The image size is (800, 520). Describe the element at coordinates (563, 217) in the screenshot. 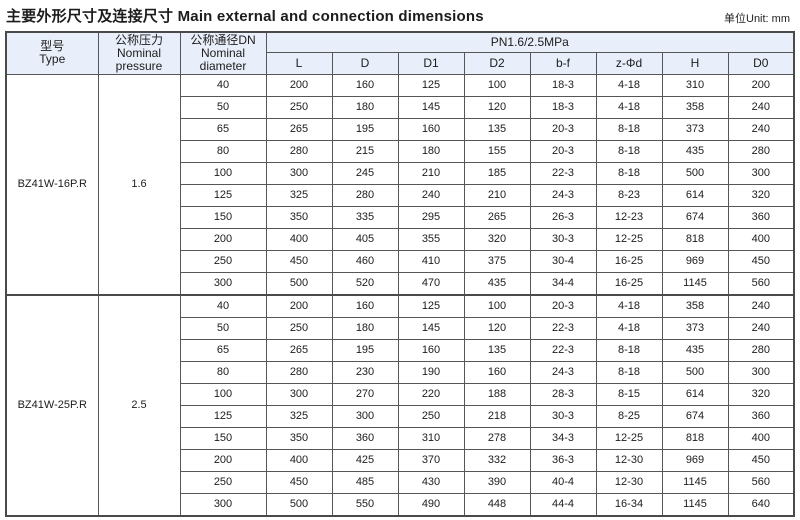

I see `cell-value: 26-3` at that location.